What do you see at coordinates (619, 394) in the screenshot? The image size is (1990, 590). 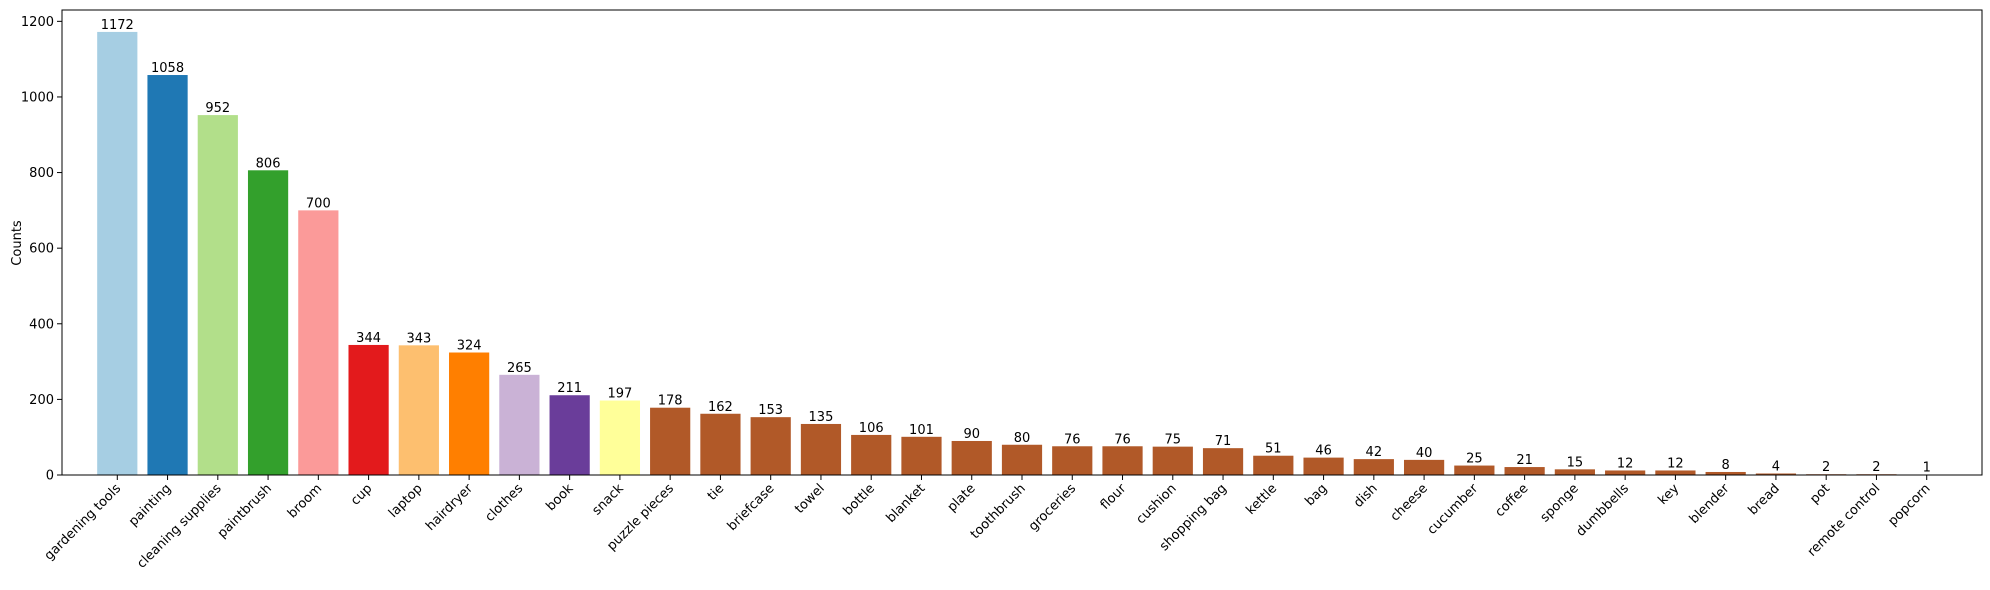 I see `bar-value-label: 197` at bounding box center [619, 394].